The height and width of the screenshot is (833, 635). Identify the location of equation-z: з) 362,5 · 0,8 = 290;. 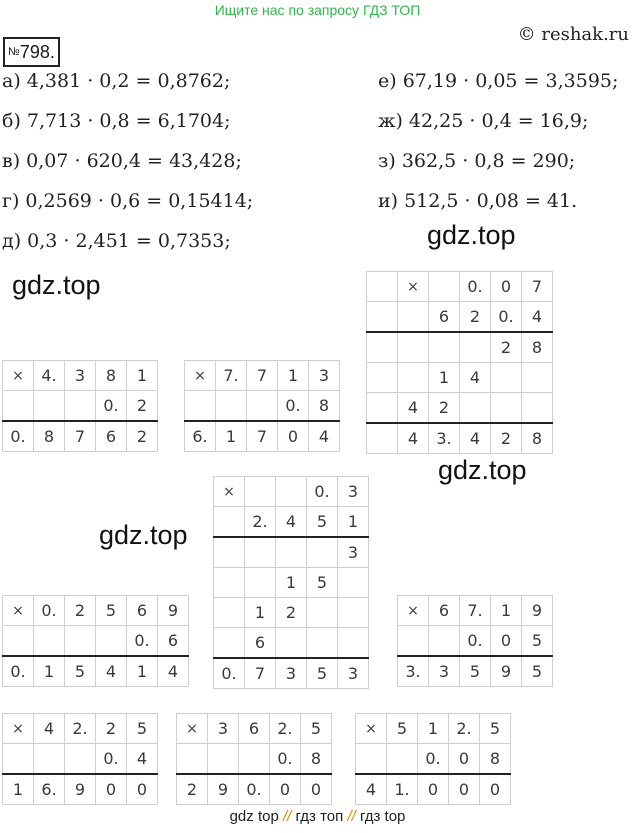
(477, 161).